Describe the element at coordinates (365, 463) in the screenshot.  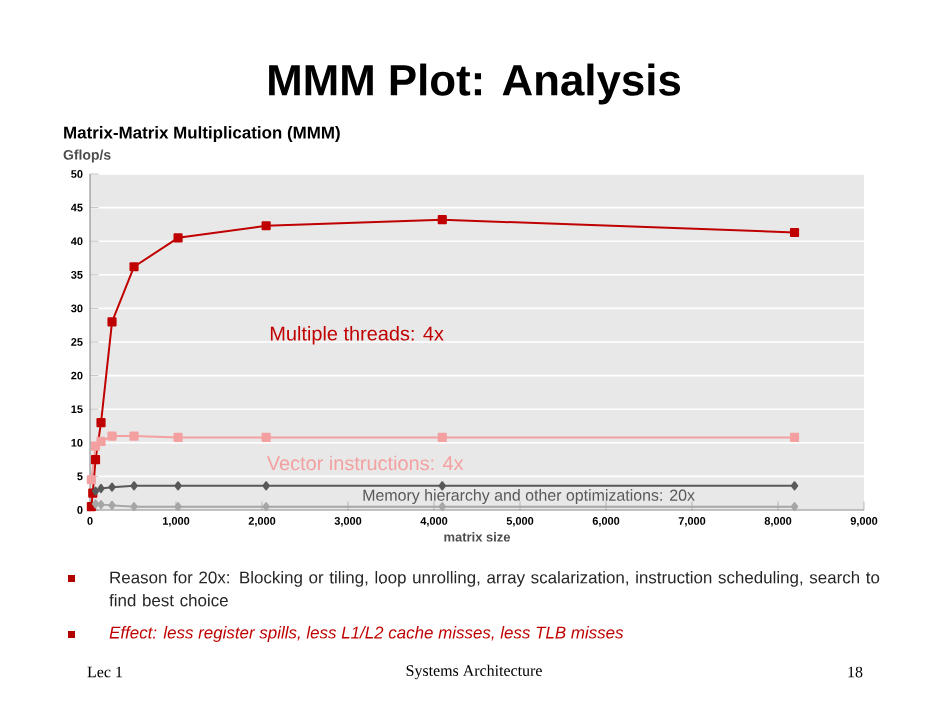
I see `series-label: Vector instructions: 4x` at that location.